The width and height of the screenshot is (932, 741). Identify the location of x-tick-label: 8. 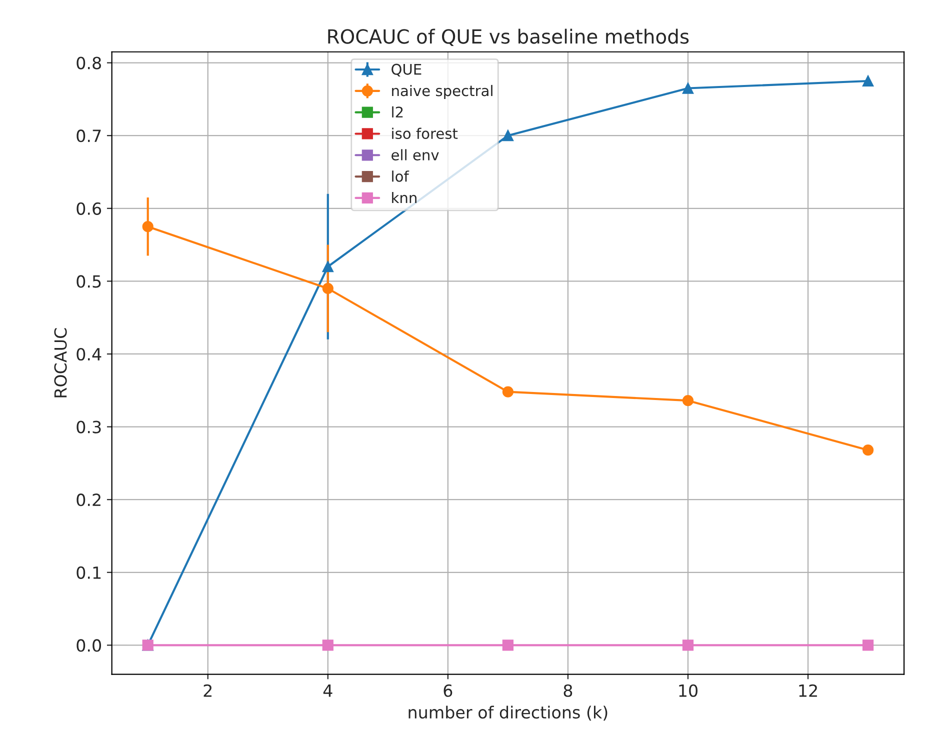
(568, 690).